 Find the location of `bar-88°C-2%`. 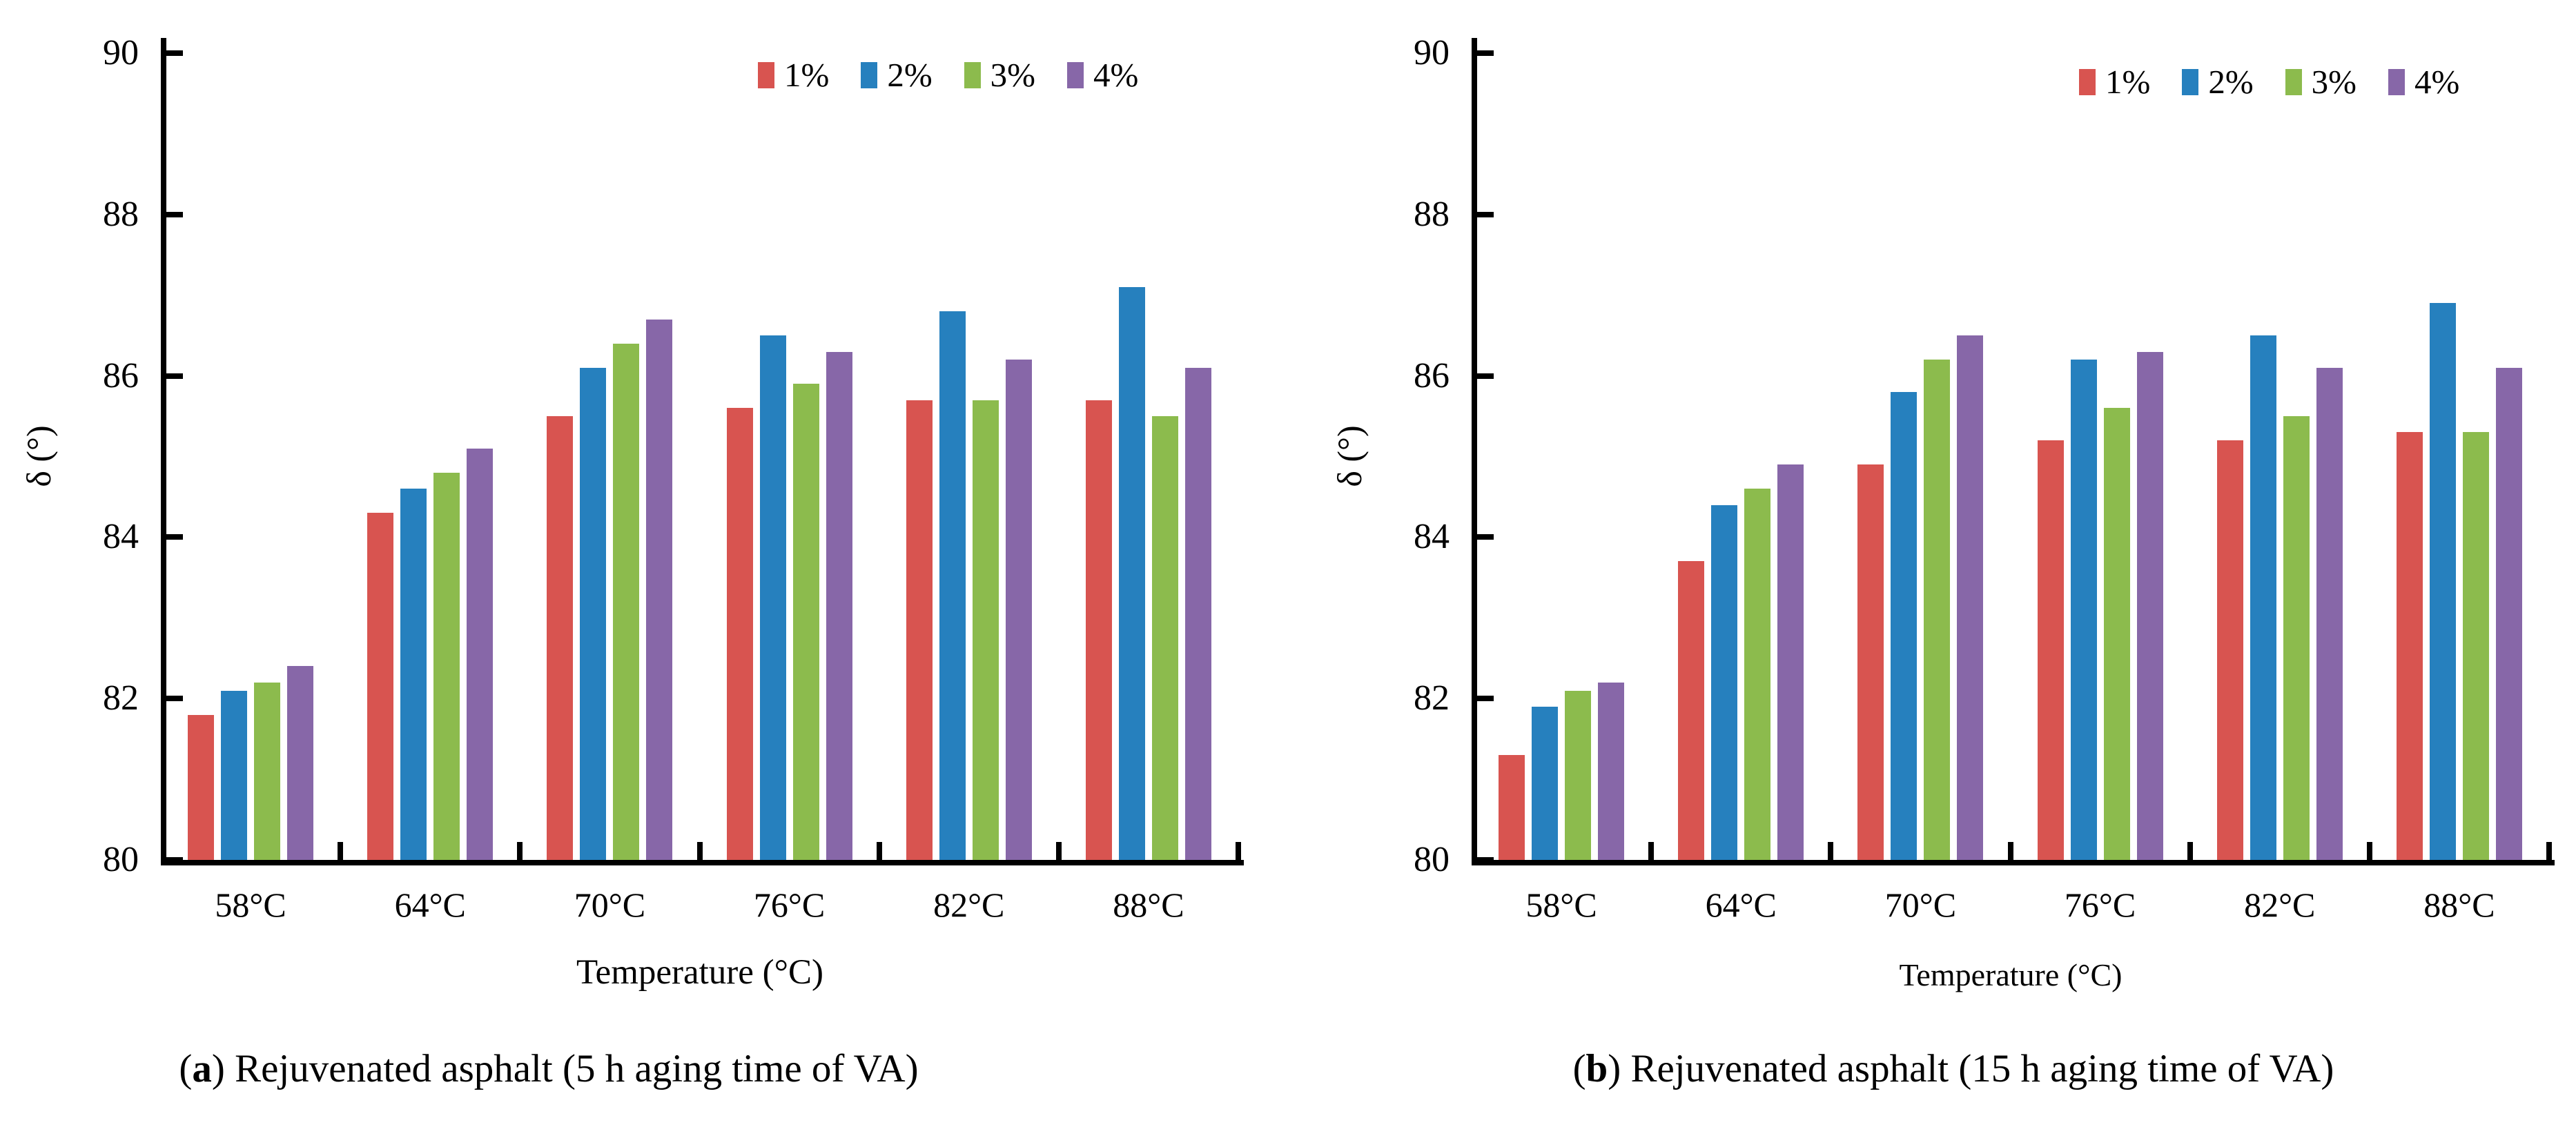

bar-88°C-2% is located at coordinates (1131, 573).